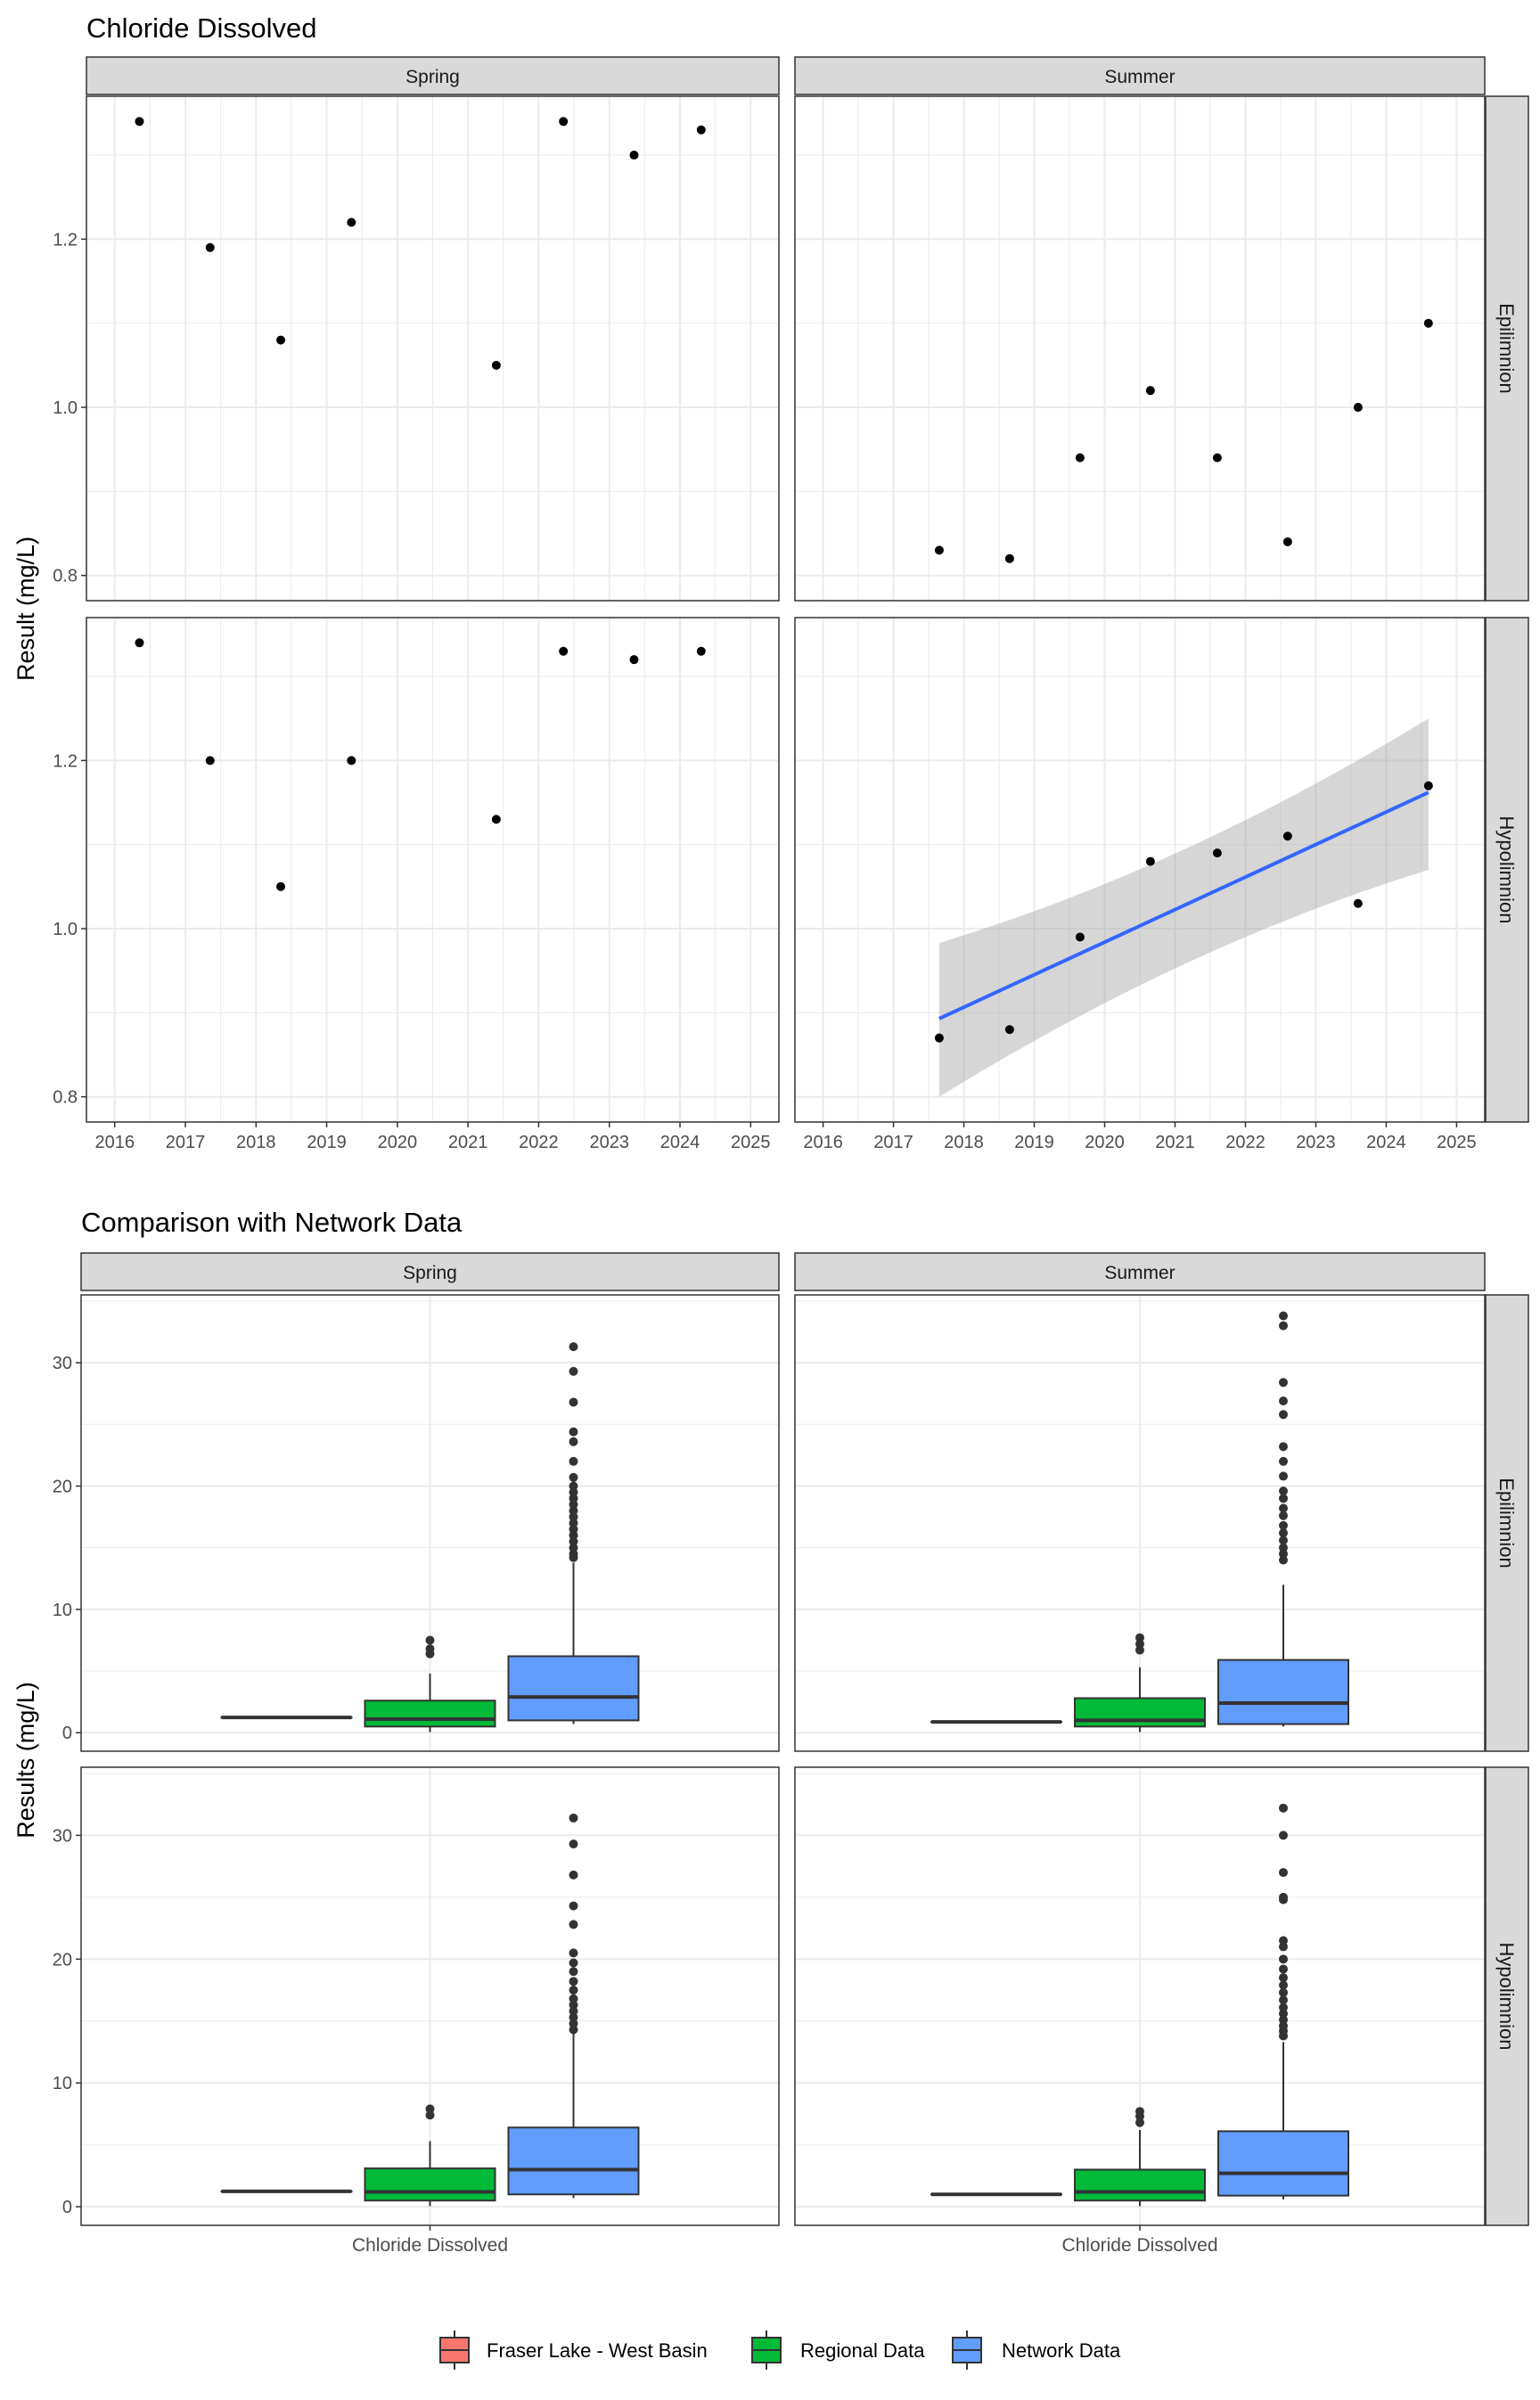 Image resolution: width=1540 pixels, height=2400 pixels. What do you see at coordinates (574, 2160) in the screenshot?
I see `chart-2-panel-spring-hypolimnion-network-data-box` at bounding box center [574, 2160].